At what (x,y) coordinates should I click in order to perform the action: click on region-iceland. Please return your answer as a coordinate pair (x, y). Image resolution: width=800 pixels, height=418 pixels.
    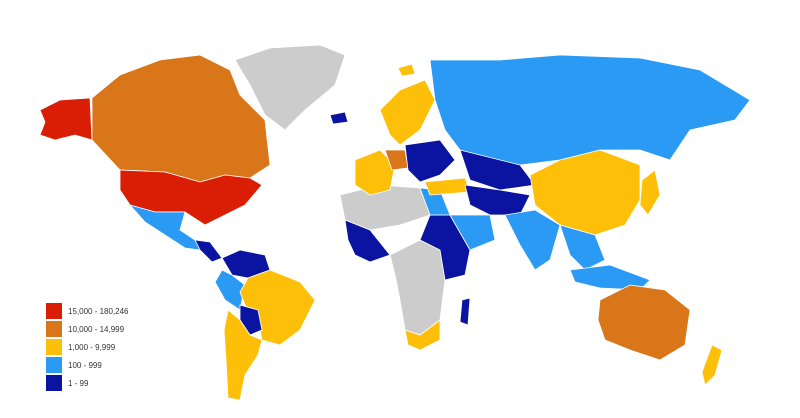
    Looking at the image, I should click on (339, 118).